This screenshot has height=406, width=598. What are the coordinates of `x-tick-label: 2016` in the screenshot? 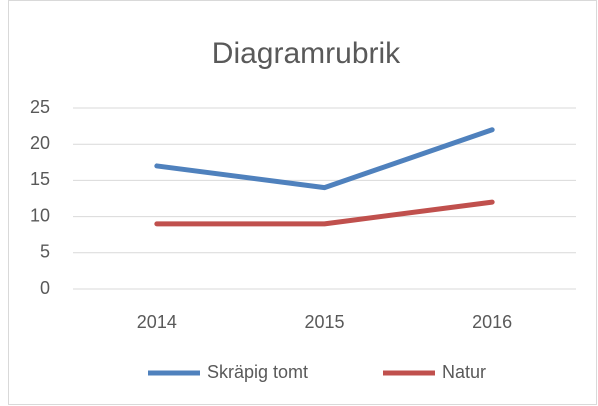 It's located at (492, 322).